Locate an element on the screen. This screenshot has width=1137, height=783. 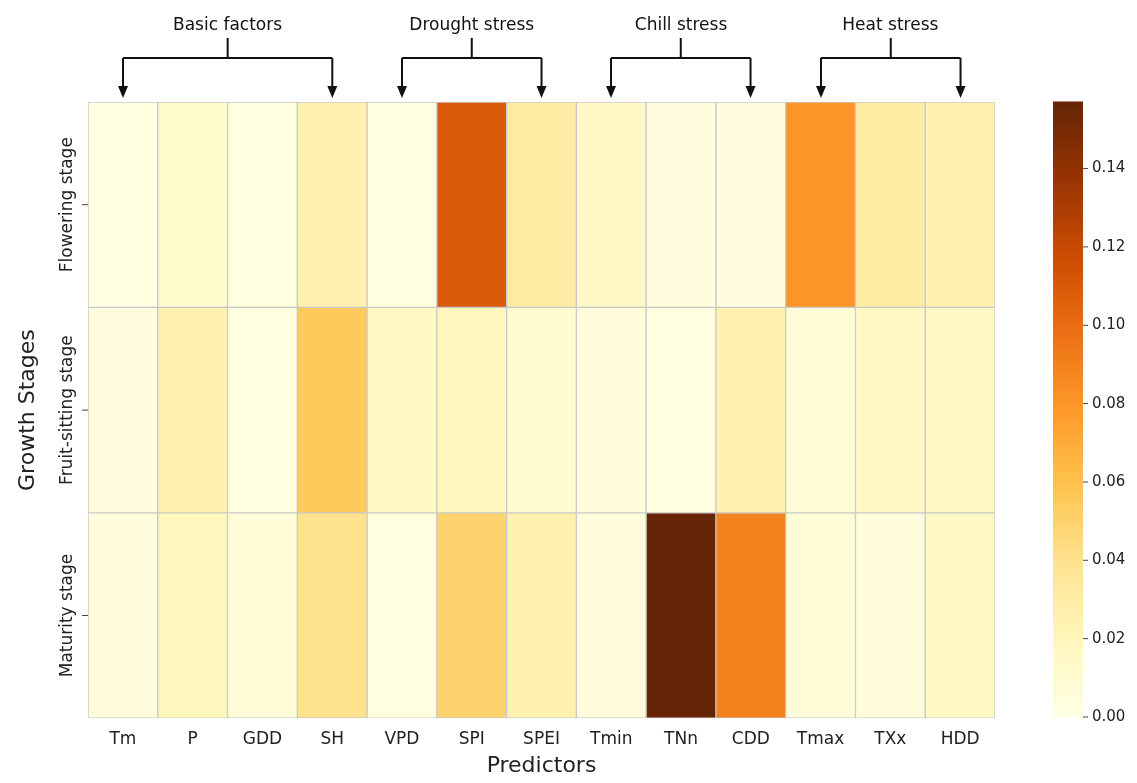
x-tick-label: TXx is located at coordinates (890, 737).